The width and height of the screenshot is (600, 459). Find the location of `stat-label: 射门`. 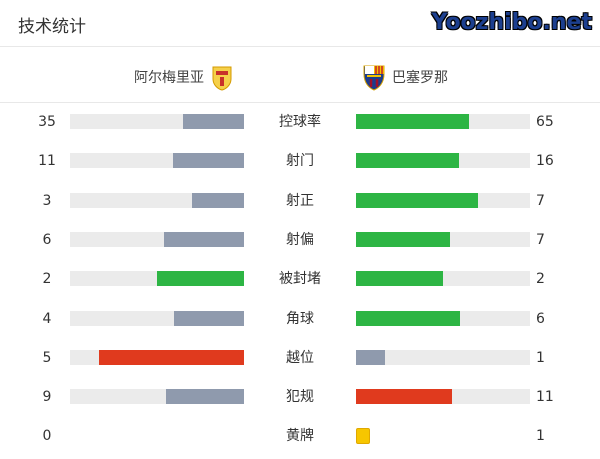

stat-label: 射门 is located at coordinates (300, 161).